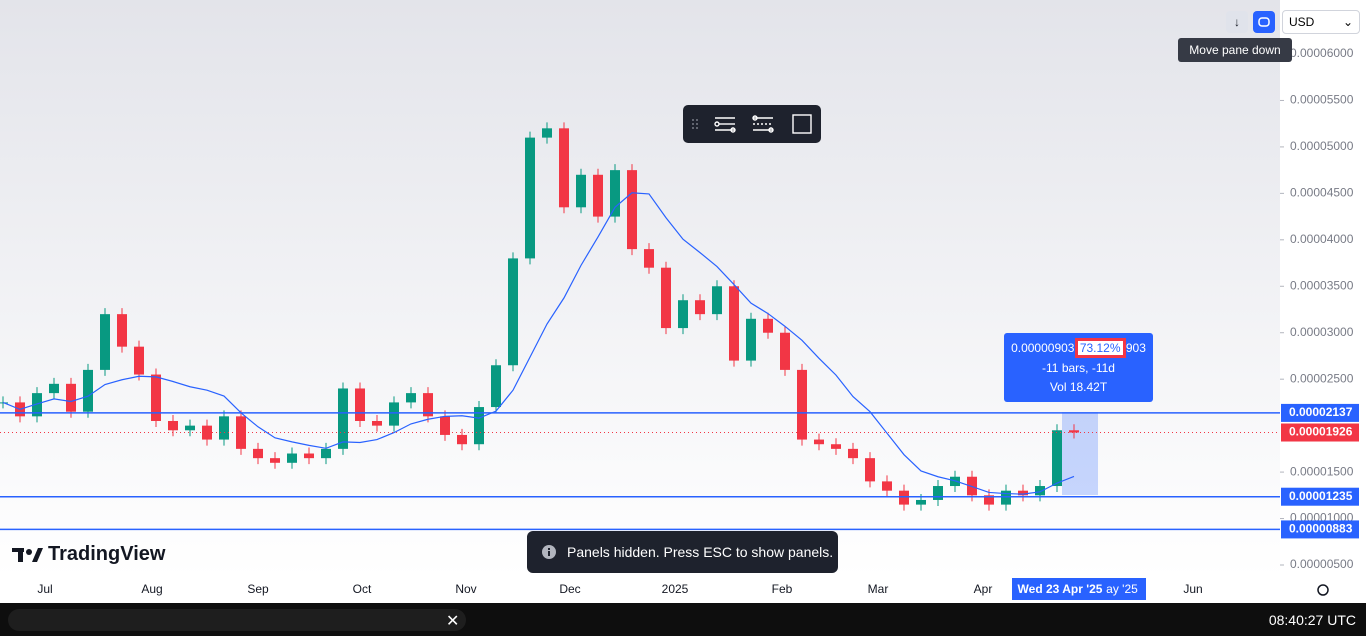 The image size is (1366, 636). What do you see at coordinates (1060, 589) in the screenshot?
I see `crosshair-date: Wed 23 Apr '25` at bounding box center [1060, 589].